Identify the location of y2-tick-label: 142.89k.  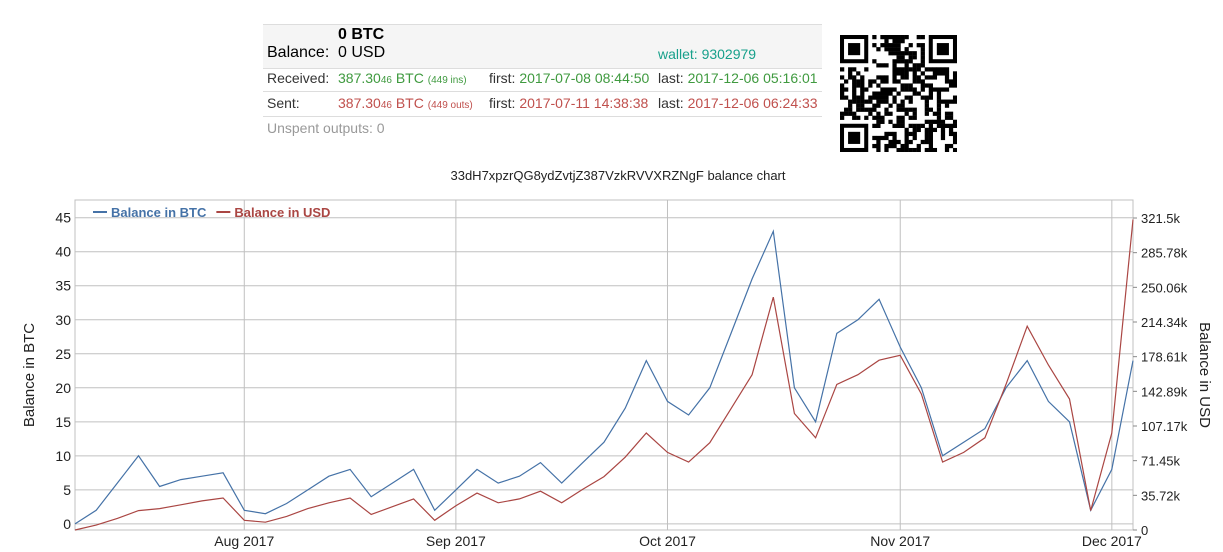
(1164, 391).